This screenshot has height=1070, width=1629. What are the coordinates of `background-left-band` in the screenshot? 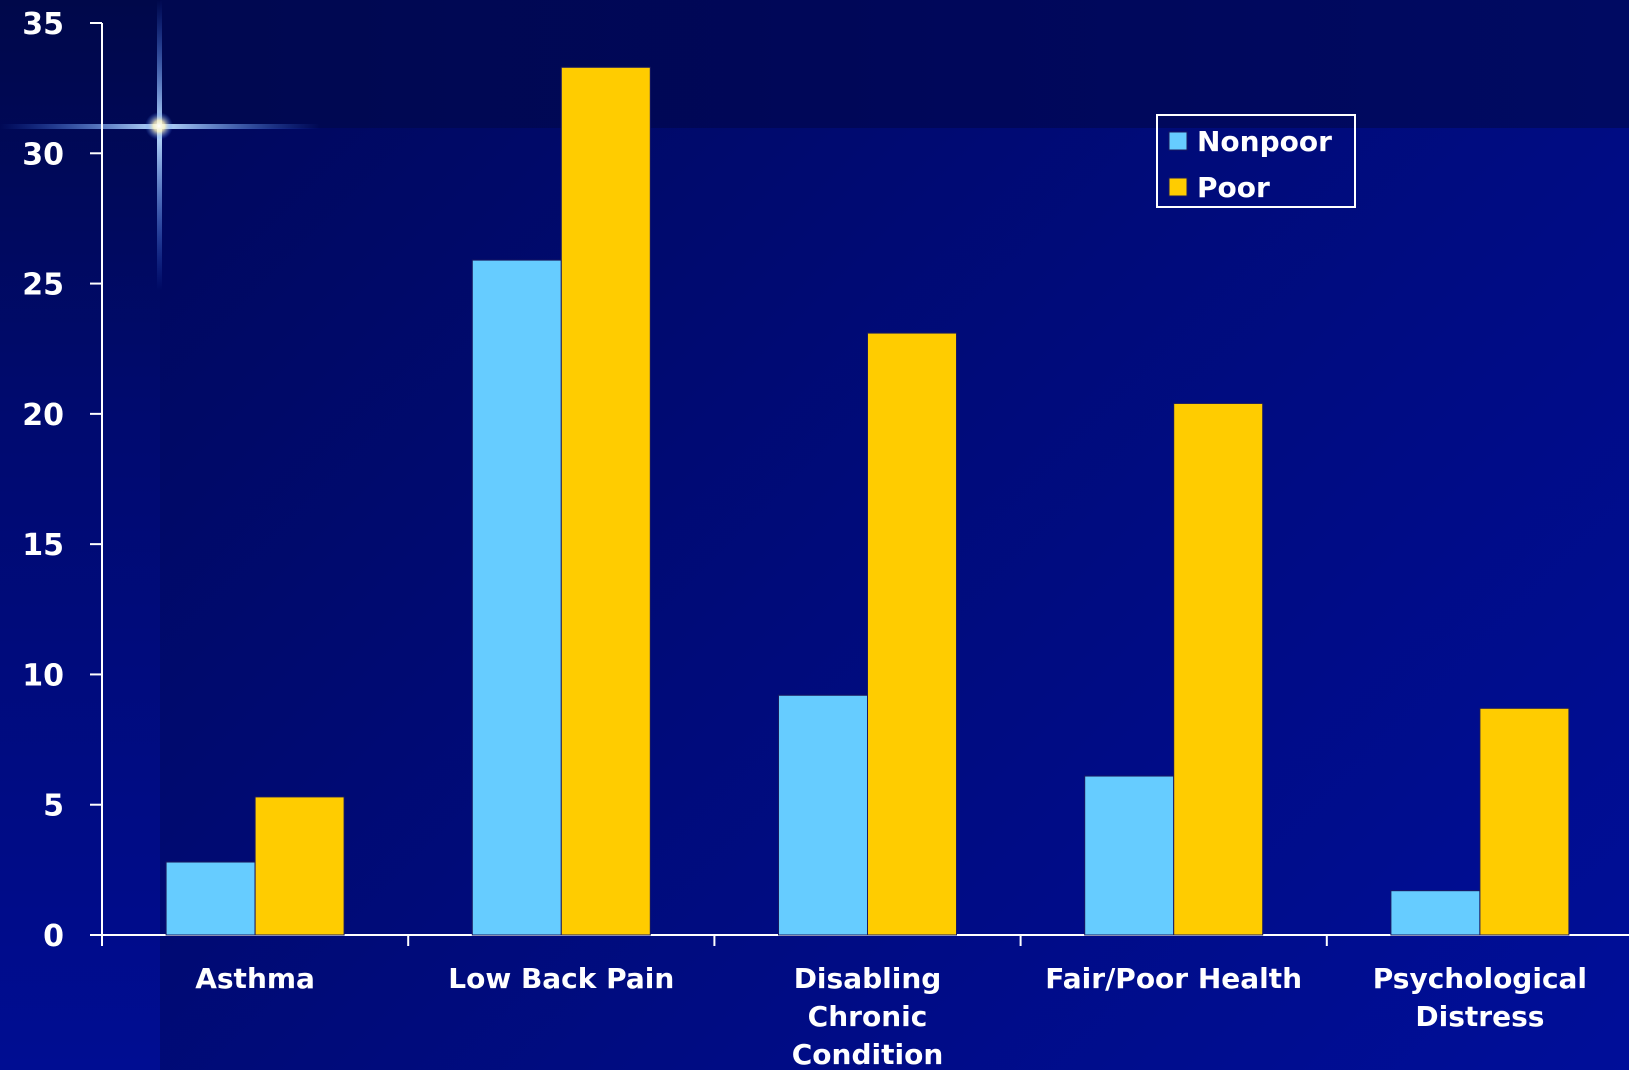 It's located at (80, 535).